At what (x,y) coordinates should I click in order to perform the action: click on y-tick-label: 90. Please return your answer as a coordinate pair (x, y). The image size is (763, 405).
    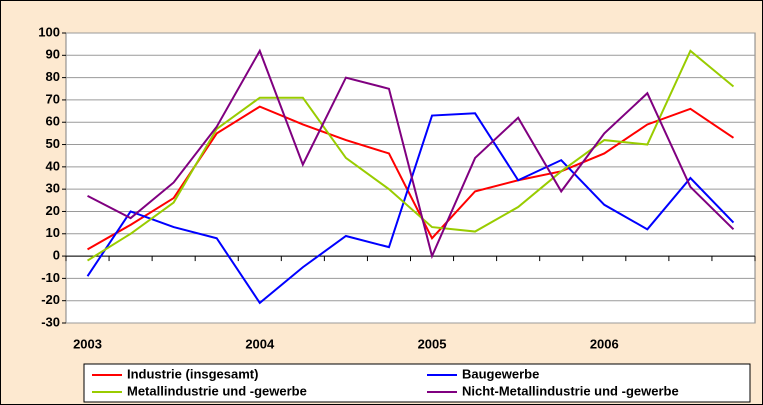
    Looking at the image, I should click on (53, 54).